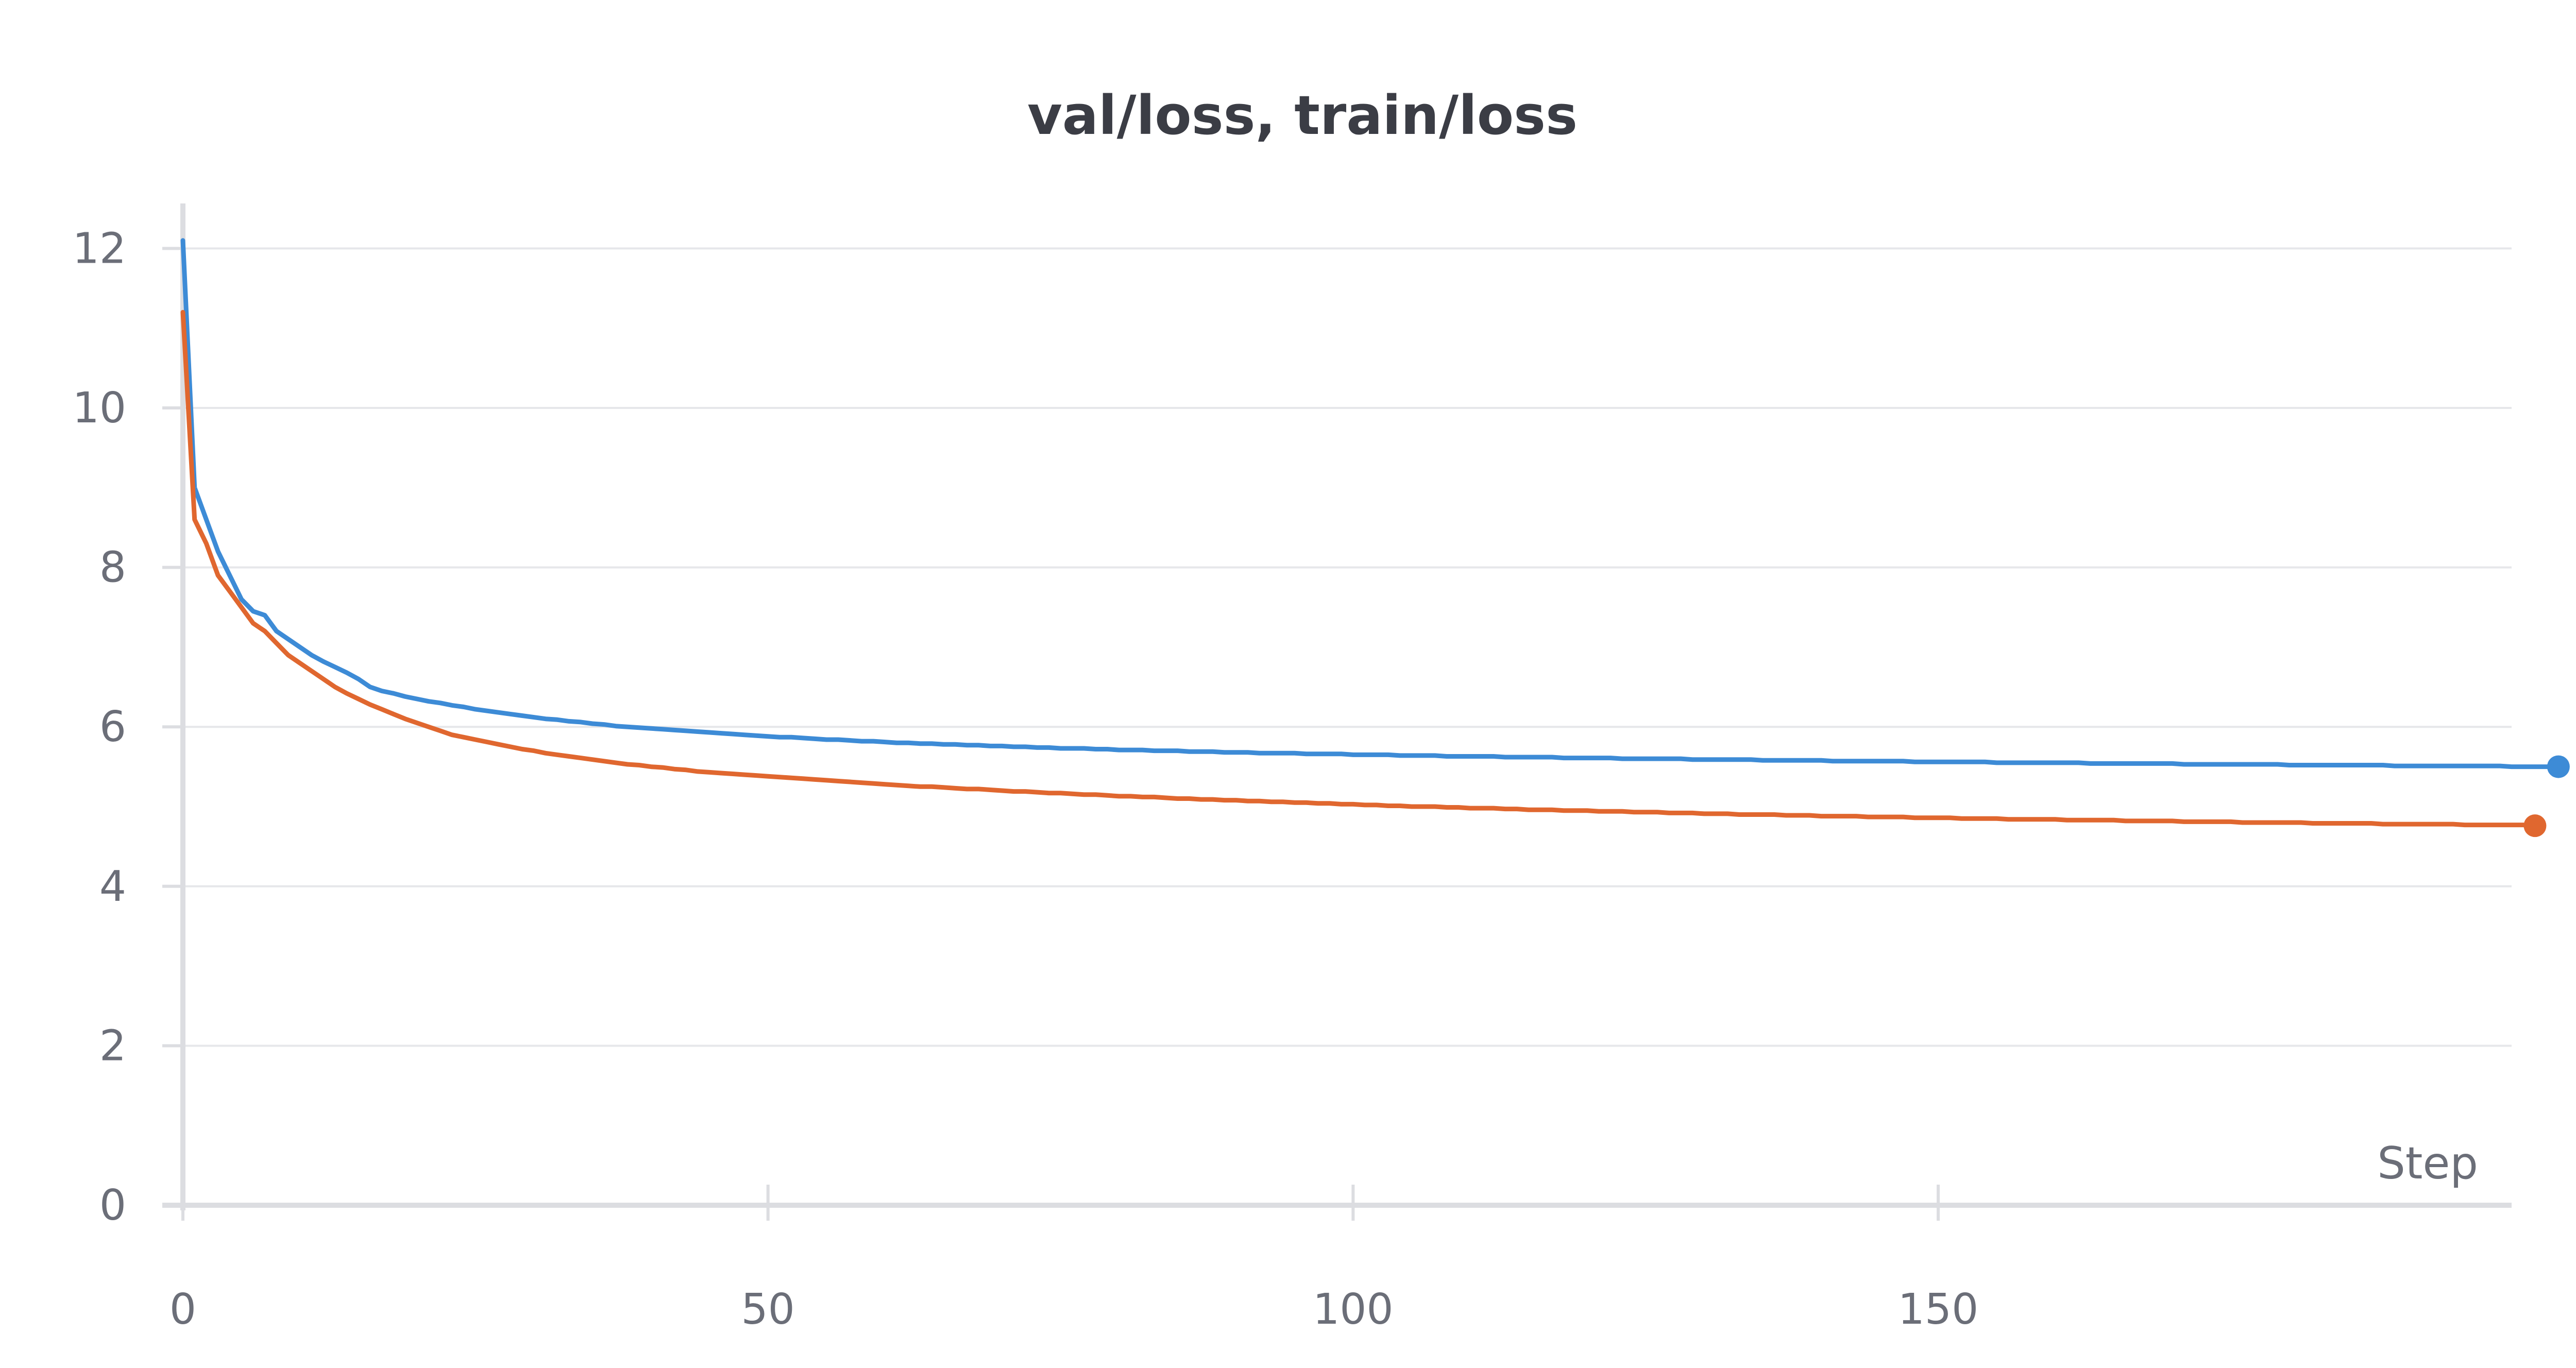  I want to click on y-tick-label: 0, so click(112, 1205).